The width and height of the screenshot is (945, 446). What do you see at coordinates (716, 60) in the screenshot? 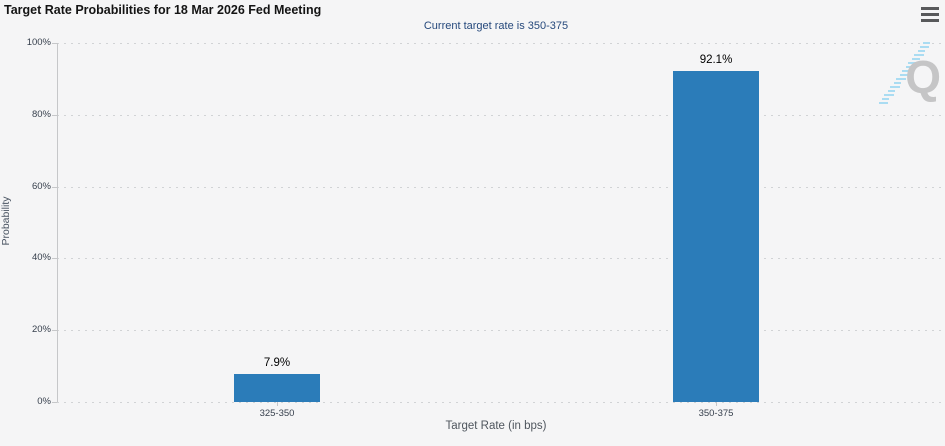
I see `bar-value-label: 92.1%` at bounding box center [716, 60].